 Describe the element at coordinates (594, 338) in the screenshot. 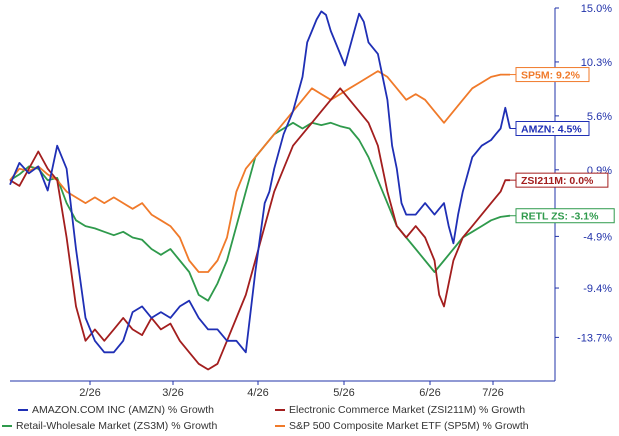

I see `y-tick-label: -13.7%` at that location.